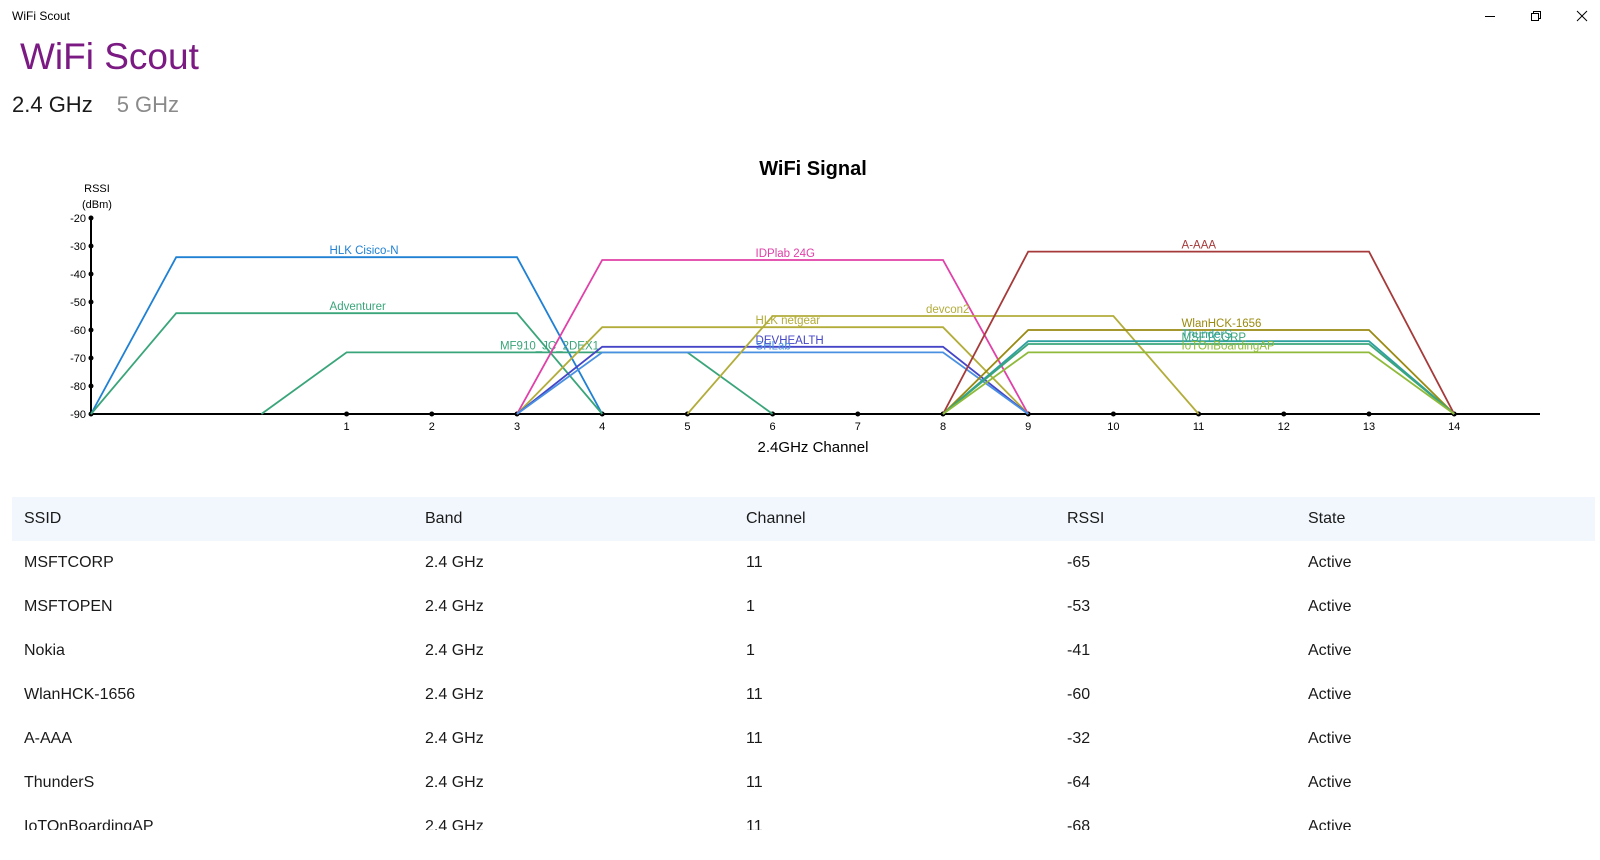 The image size is (1600, 860). I want to click on band-tabs: 2.4 GHz 5 GHz, so click(95, 105).